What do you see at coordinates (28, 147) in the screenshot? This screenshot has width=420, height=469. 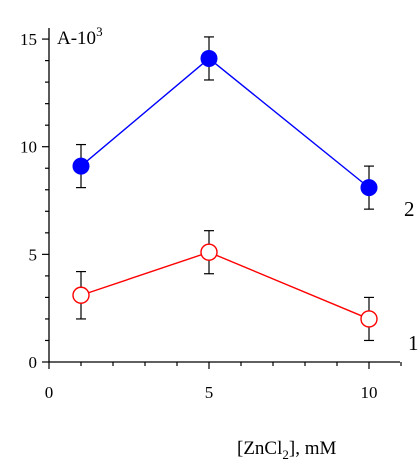 I see `y-tick-label: 10` at bounding box center [28, 147].